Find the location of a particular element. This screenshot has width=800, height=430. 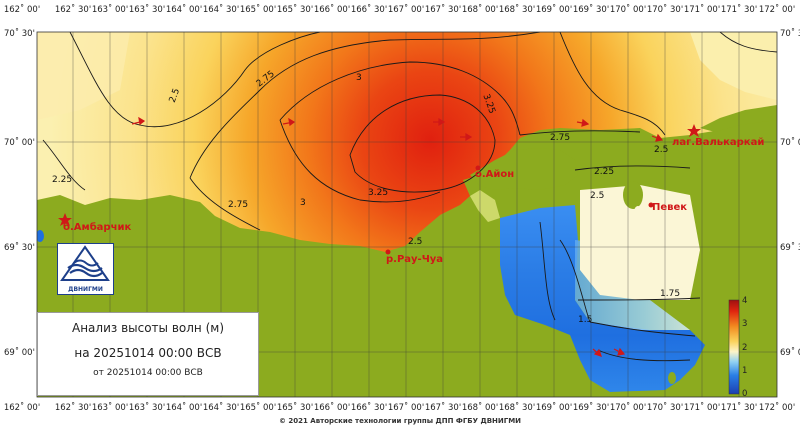

ayon-island is located at coordinates (524, 169).